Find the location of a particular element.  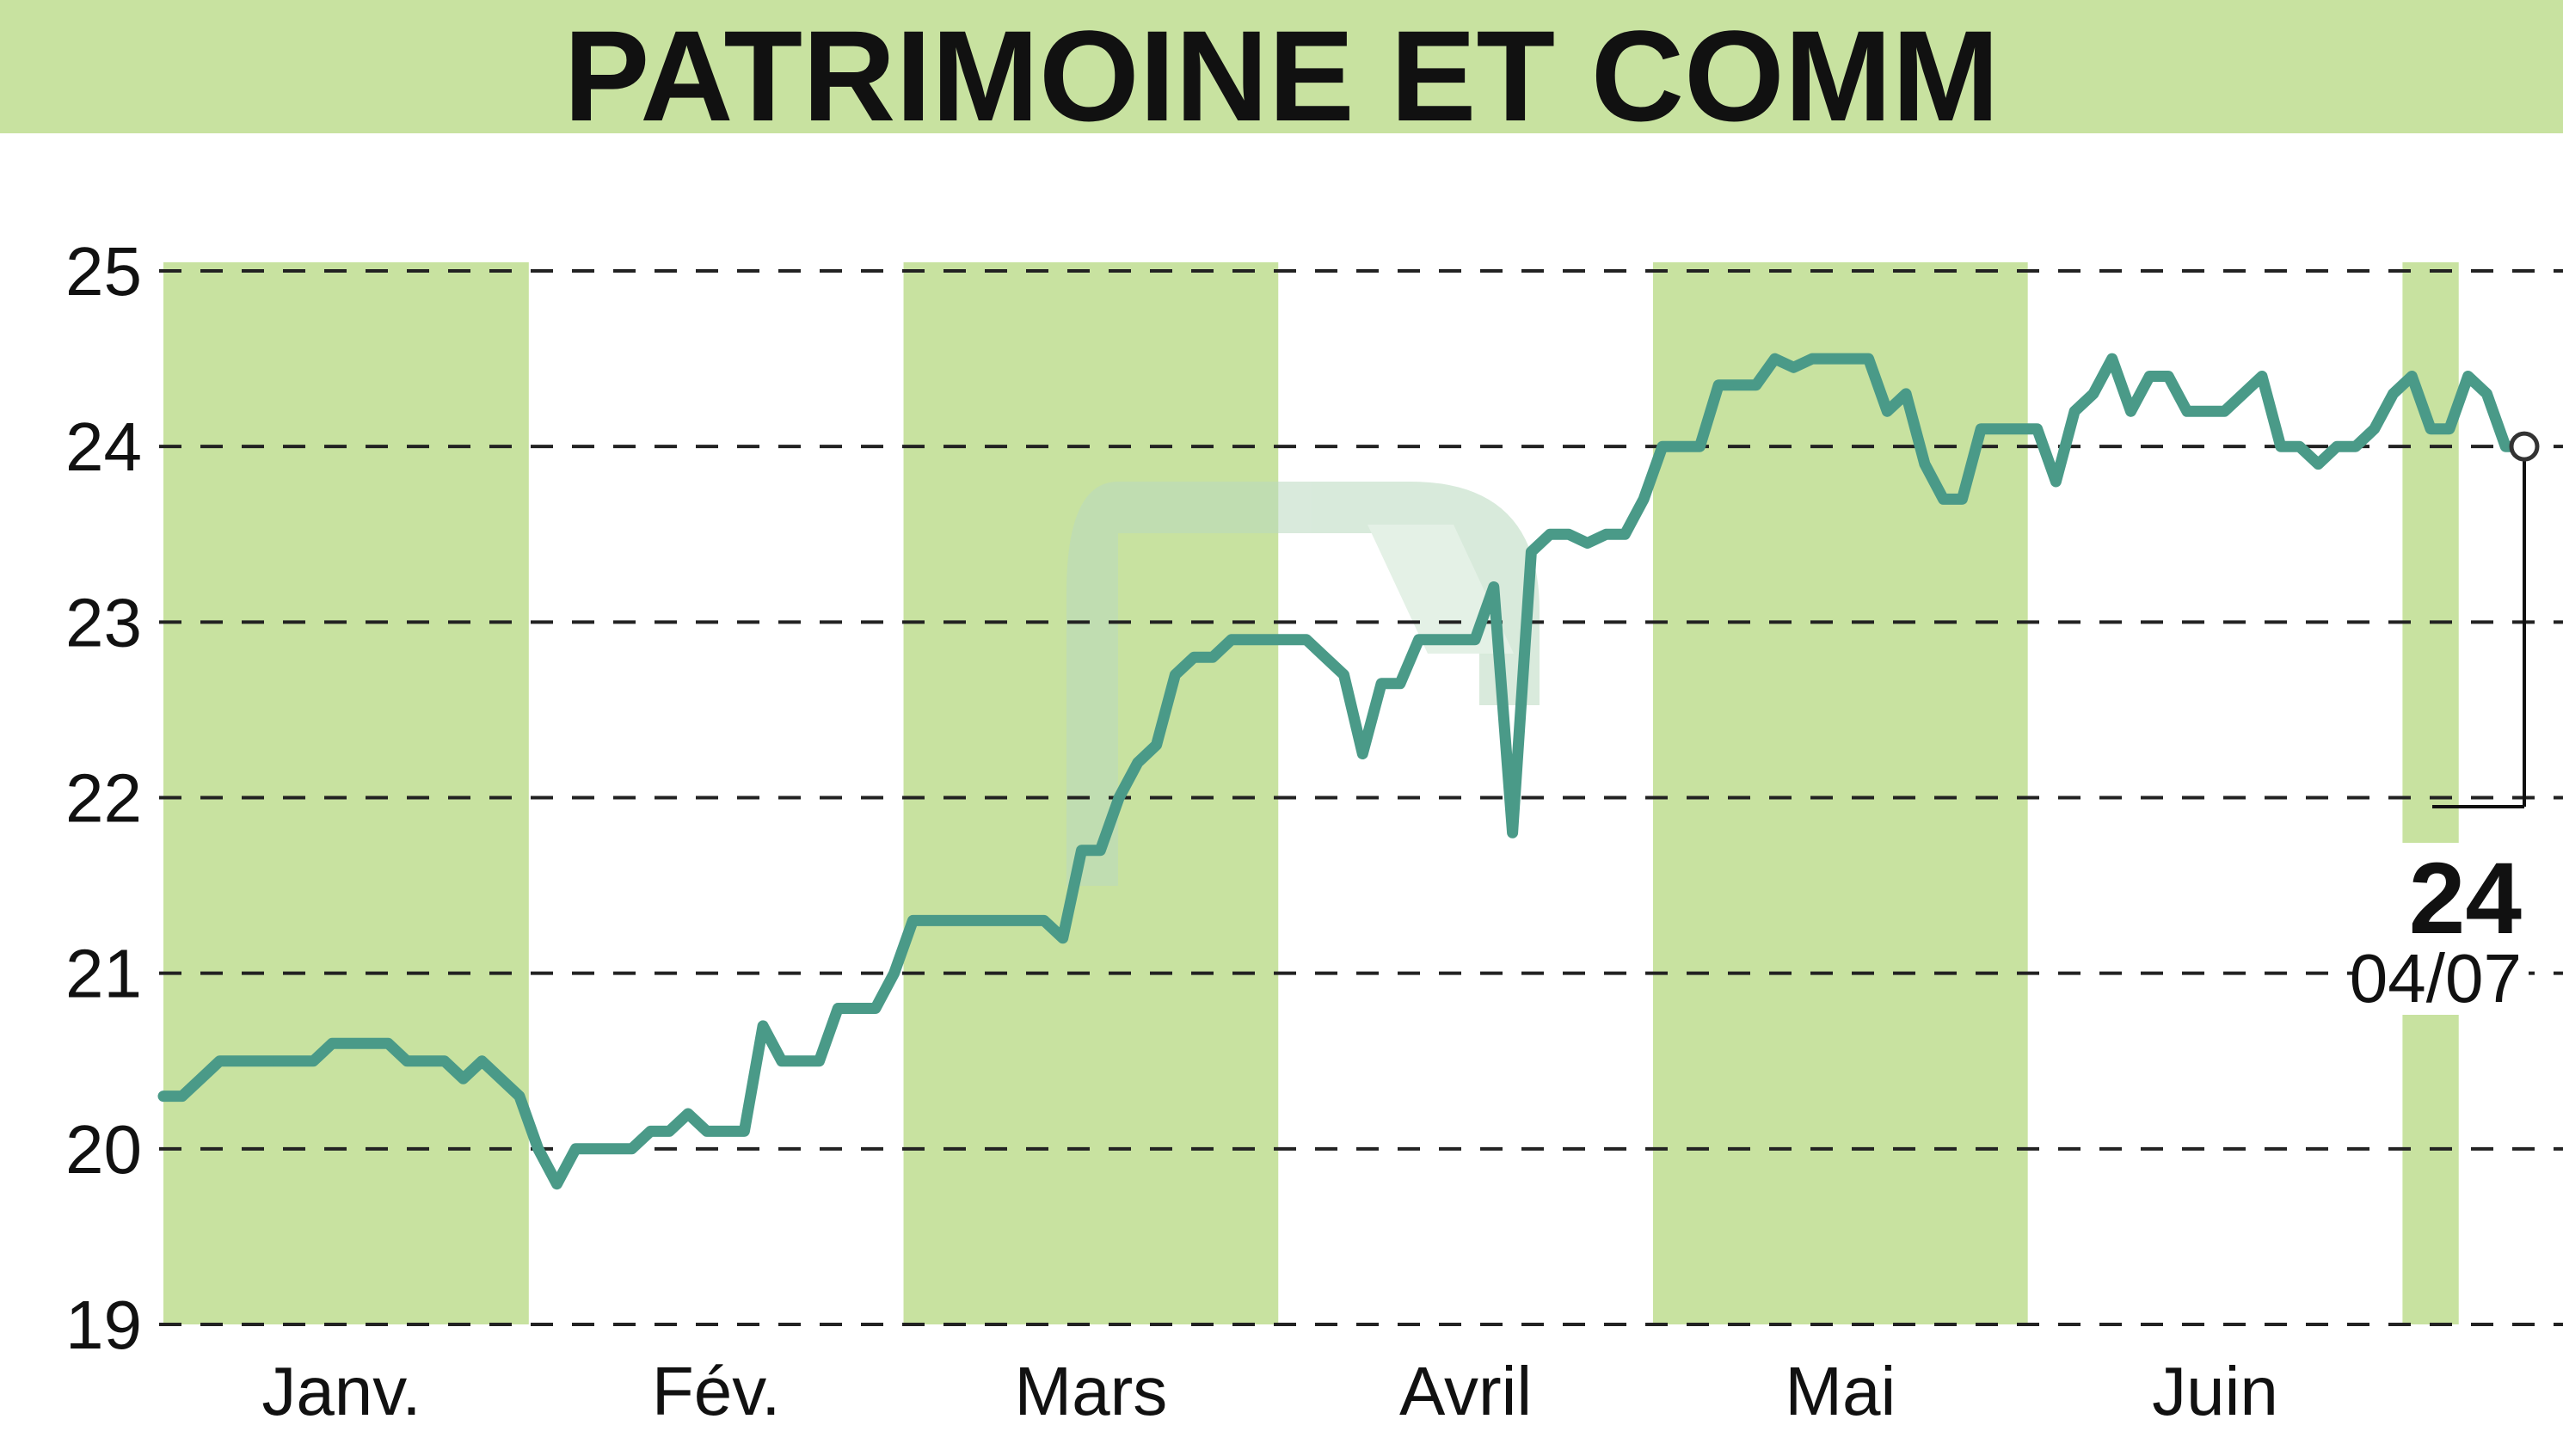

last-value-marker is located at coordinates (2524, 446).